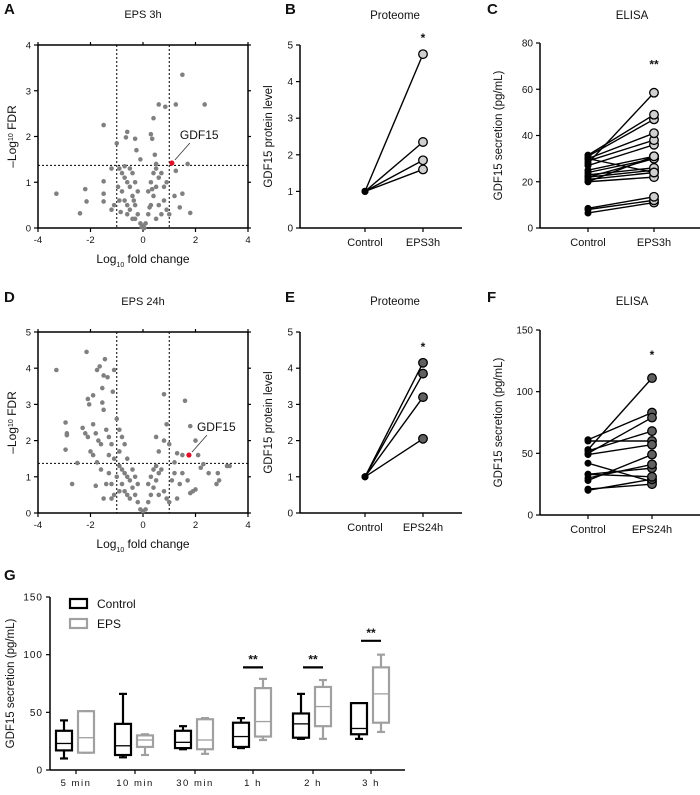  What do you see at coordinates (491, 297) in the screenshot?
I see `panel-label-f: F` at bounding box center [491, 297].